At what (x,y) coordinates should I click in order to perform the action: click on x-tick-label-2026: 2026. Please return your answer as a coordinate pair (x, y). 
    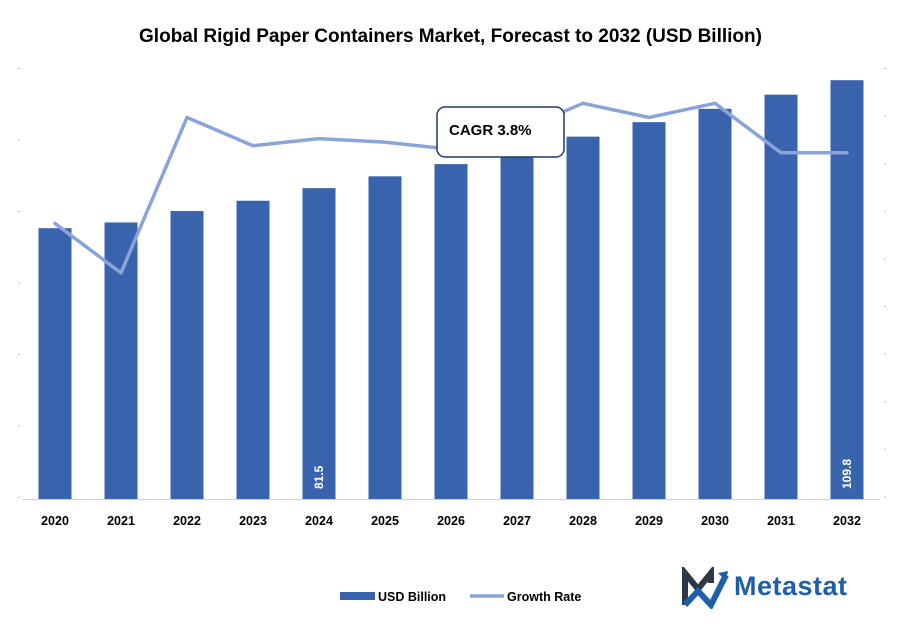
    Looking at the image, I should click on (451, 521).